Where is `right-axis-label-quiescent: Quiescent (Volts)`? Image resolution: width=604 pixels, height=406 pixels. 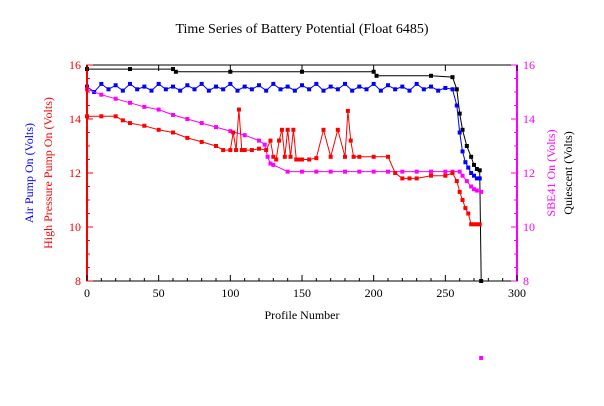
right-axis-label-quiescent: Quiescent (Volts) is located at coordinates (568, 172).